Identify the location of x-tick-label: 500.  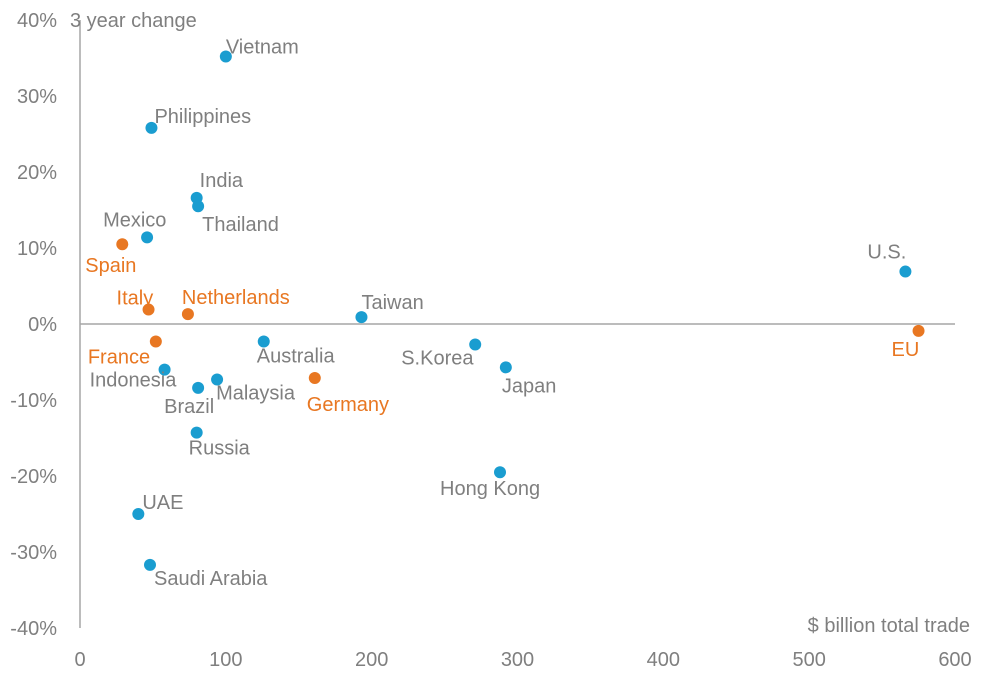
(808, 660).